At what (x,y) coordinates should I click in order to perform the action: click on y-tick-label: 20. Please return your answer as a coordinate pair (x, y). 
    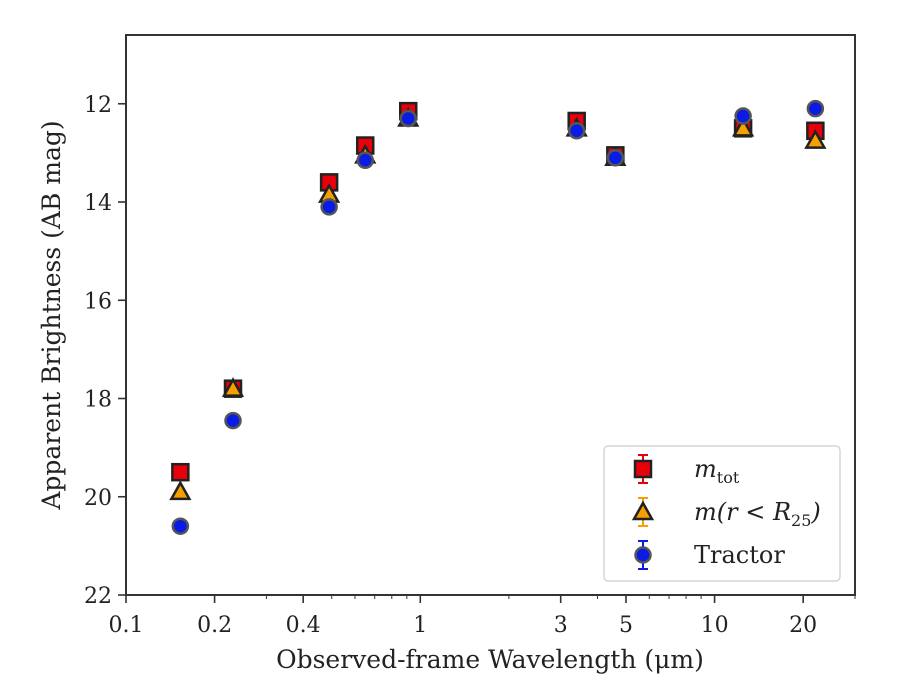
    Looking at the image, I should click on (98, 498).